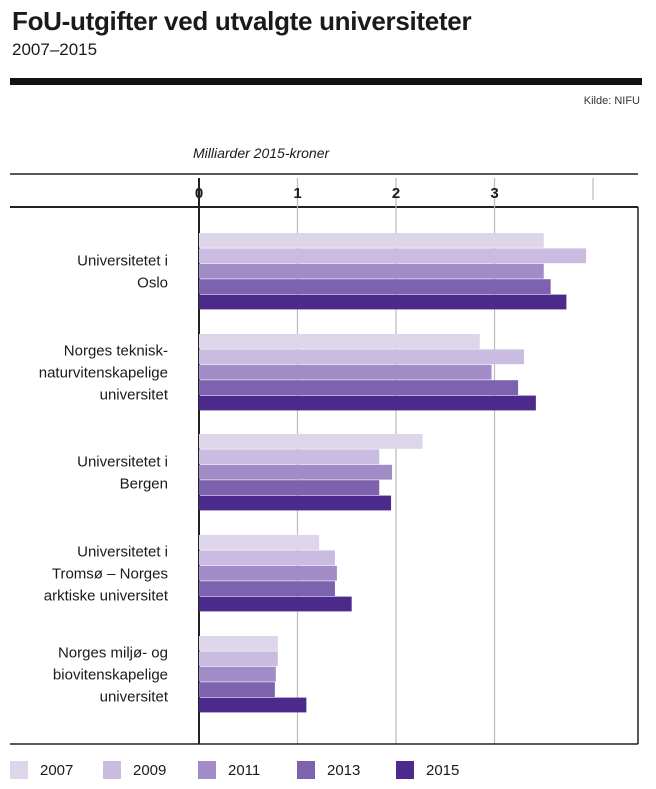 The image size is (656, 789). I want to click on legend-item-2015: 2015, so click(427, 770).